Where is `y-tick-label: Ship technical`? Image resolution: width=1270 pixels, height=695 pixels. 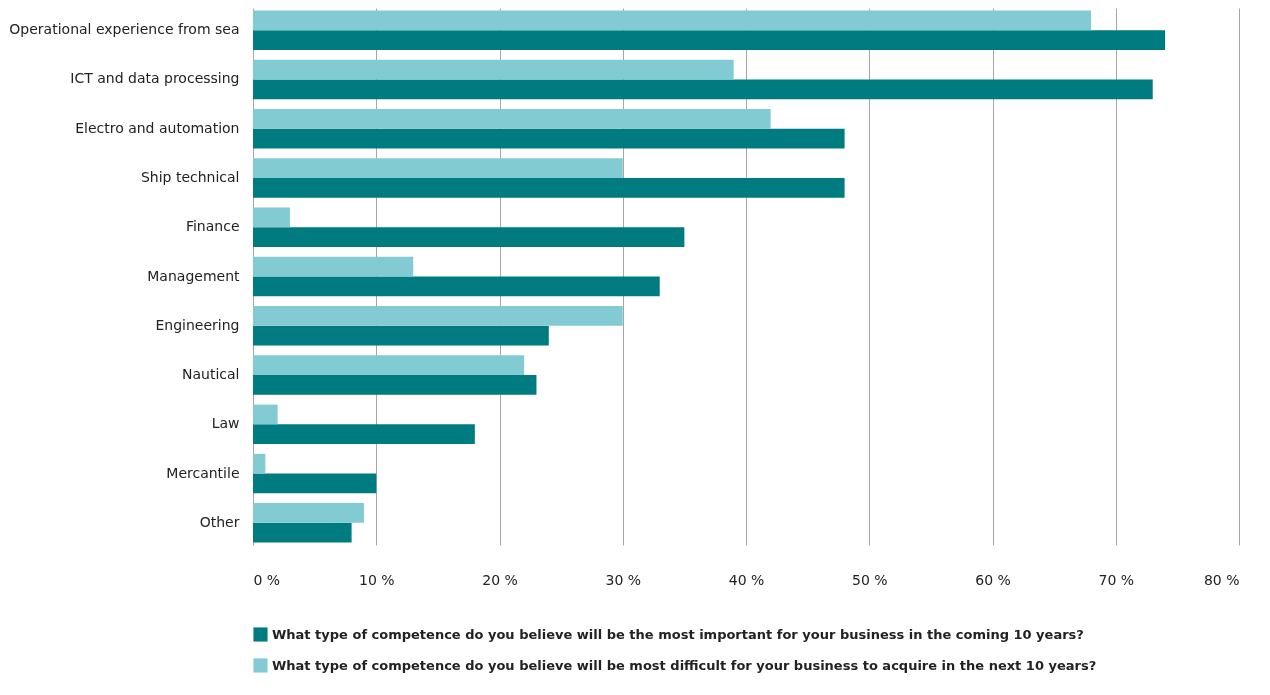 y-tick-label: Ship technical is located at coordinates (190, 176).